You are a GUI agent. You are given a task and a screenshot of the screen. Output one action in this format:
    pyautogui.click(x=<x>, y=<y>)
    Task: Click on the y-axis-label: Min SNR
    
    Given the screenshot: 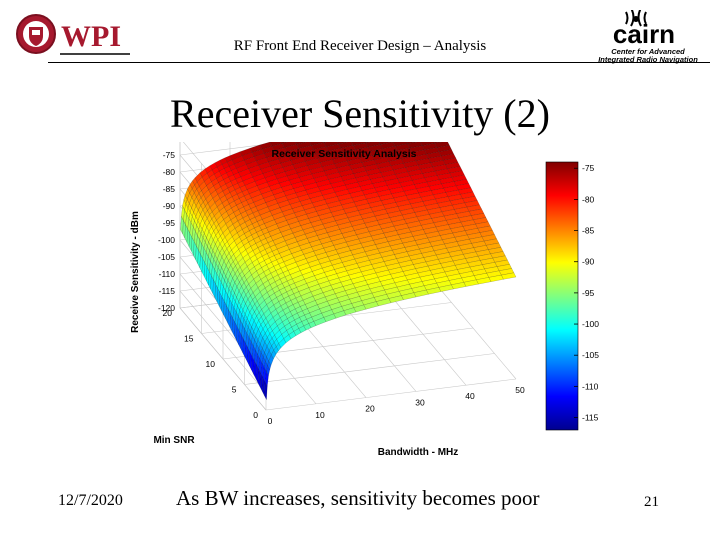 What is the action you would take?
    pyautogui.click(x=174, y=440)
    